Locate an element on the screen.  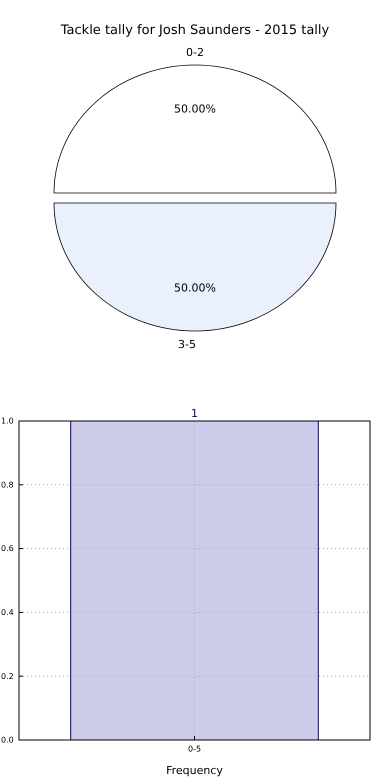
x-axis-title: Frequency is located at coordinates (195, 770).